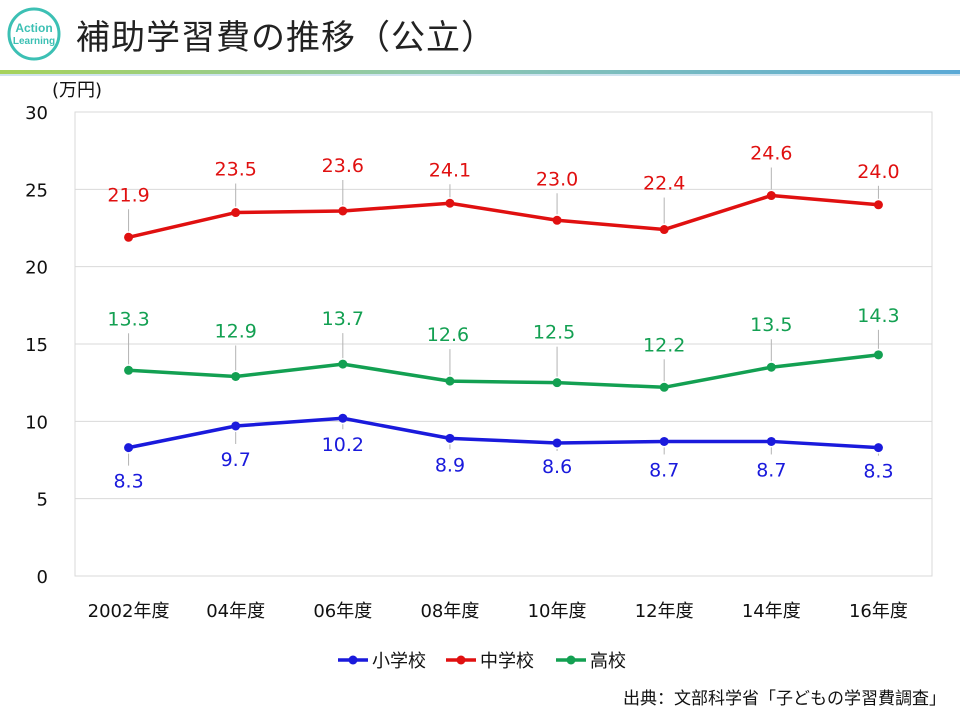  I want to click on data-label: 24.0, so click(878, 172).